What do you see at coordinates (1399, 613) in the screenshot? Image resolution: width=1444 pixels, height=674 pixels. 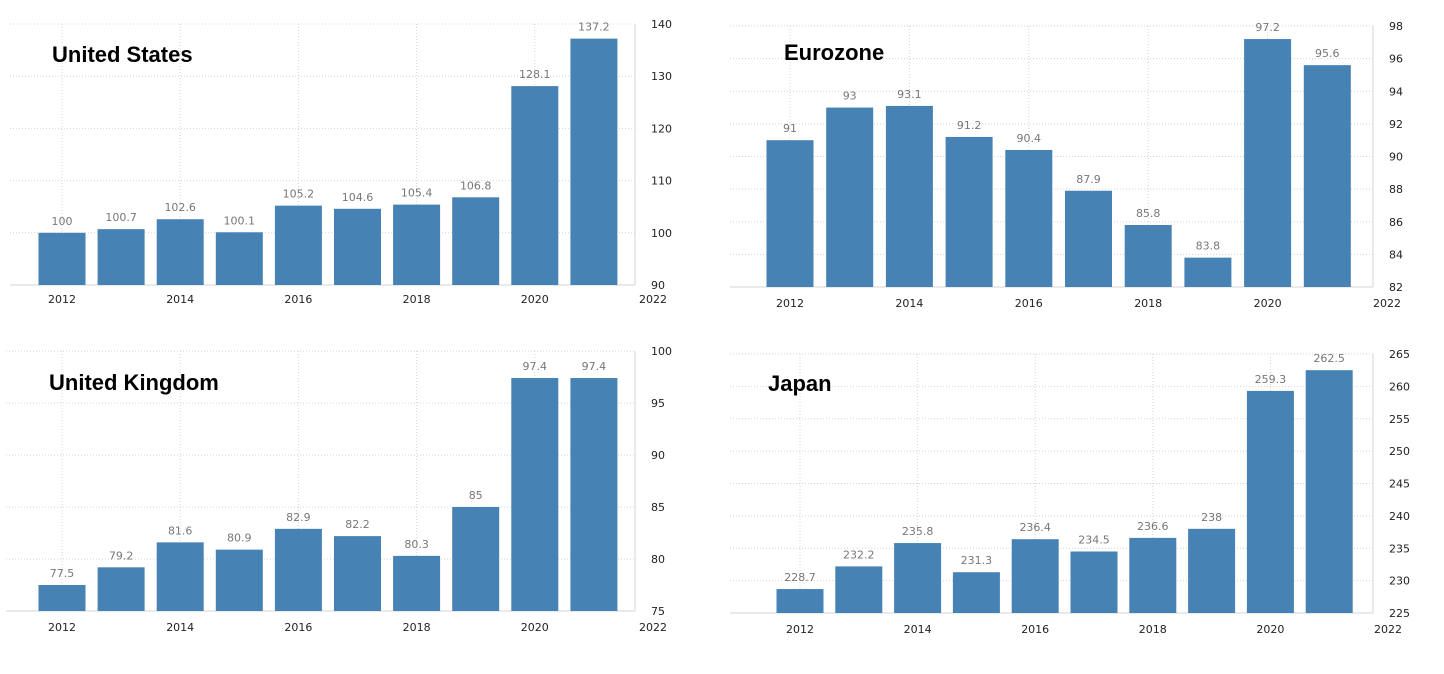 I see `y-tick-label: 225` at bounding box center [1399, 613].